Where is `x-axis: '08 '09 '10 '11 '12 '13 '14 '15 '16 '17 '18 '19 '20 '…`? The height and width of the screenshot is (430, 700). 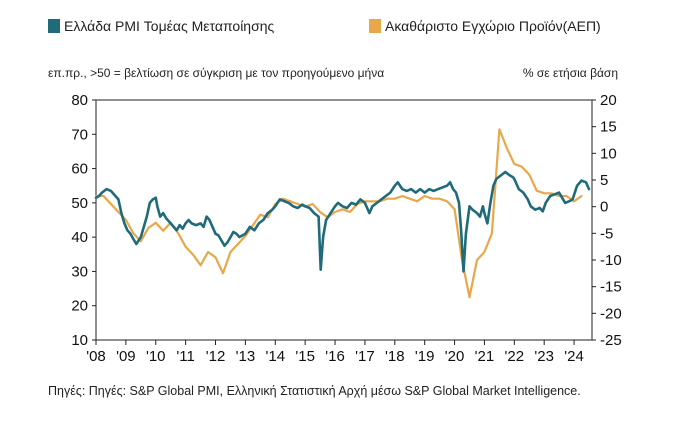 x-axis: '08 '09 '10 '11 '12 '13 '14 '15 '16 '17 '18 '19 '20 '… is located at coordinates (335, 352).